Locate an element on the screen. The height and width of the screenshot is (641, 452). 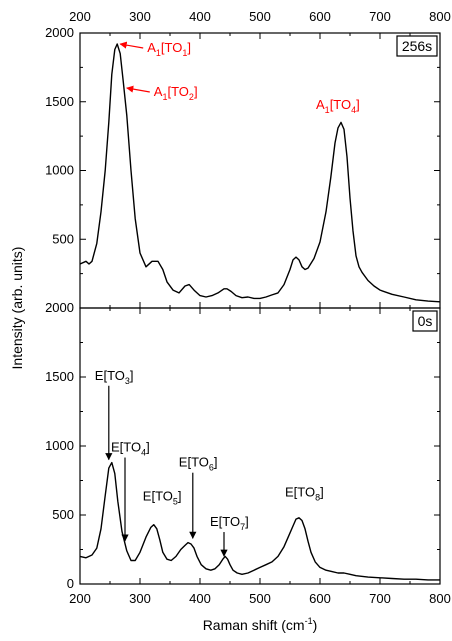
peak-label: E[TO3] is located at coordinates (114, 377).